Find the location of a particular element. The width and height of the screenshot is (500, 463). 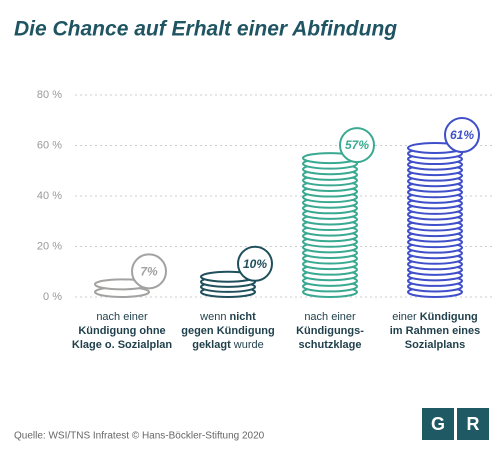

x-tick-label: wenn nicht is located at coordinates (227, 317).